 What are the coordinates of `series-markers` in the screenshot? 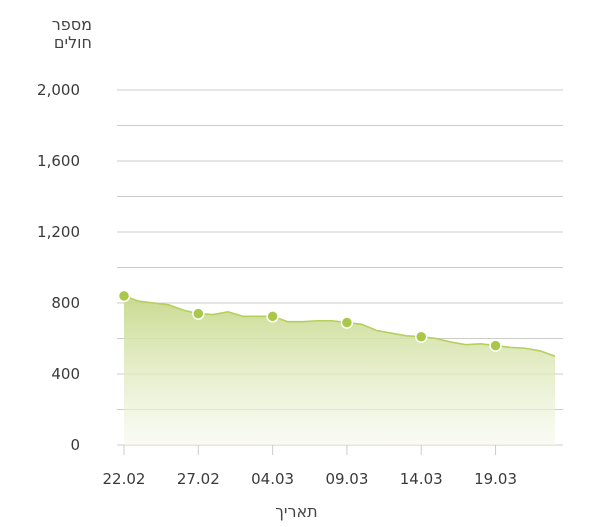 It's located at (309, 320).